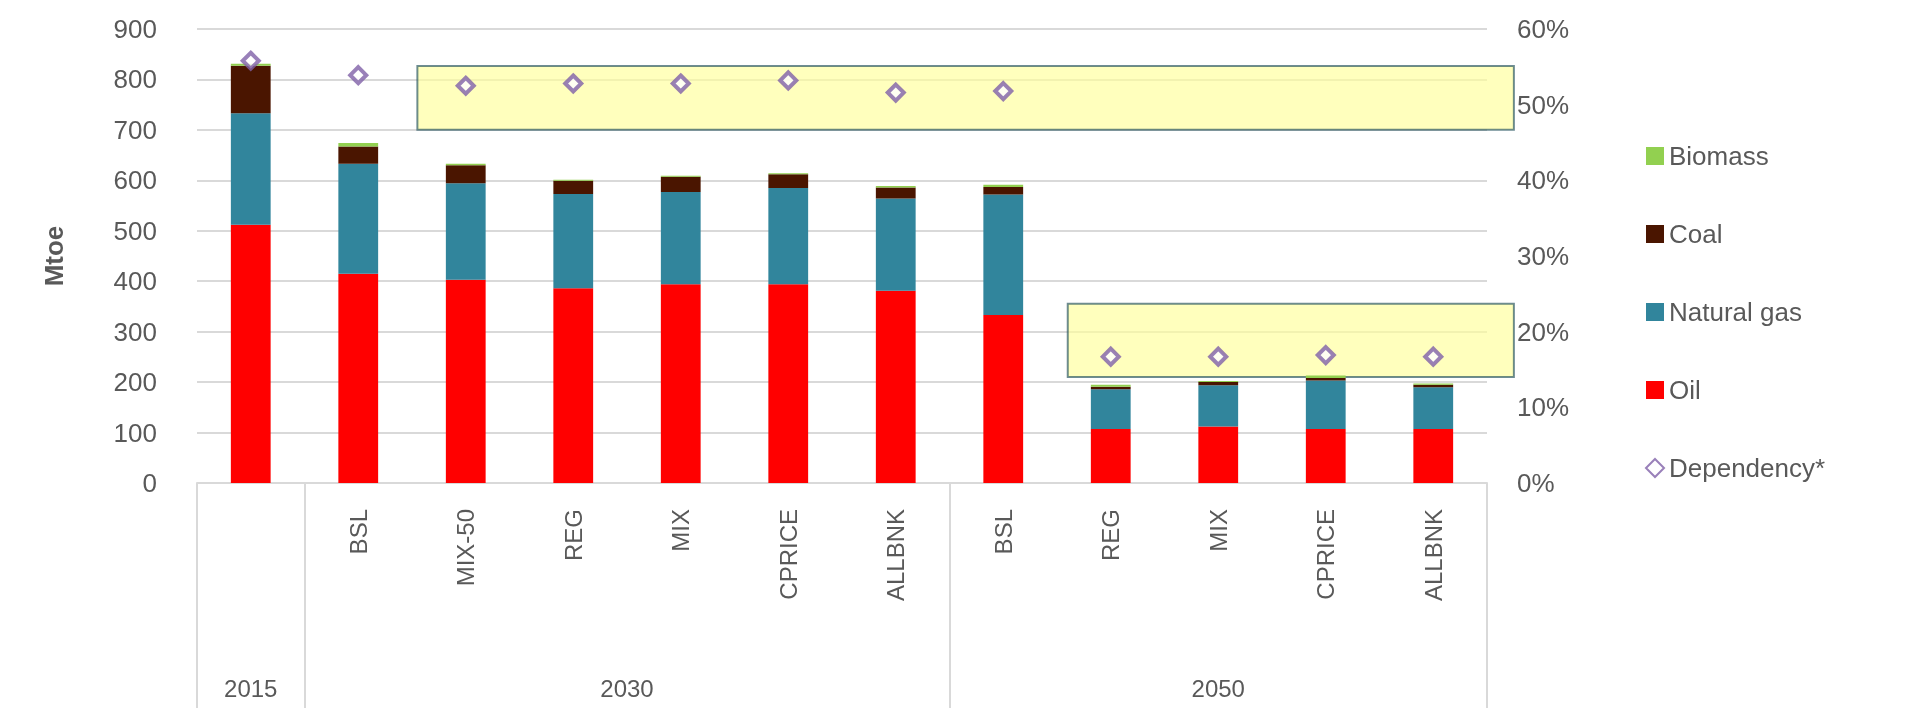 The image size is (1911, 710). Describe the element at coordinates (1719, 156) in the screenshot. I see `legend-label: Biomass` at that location.